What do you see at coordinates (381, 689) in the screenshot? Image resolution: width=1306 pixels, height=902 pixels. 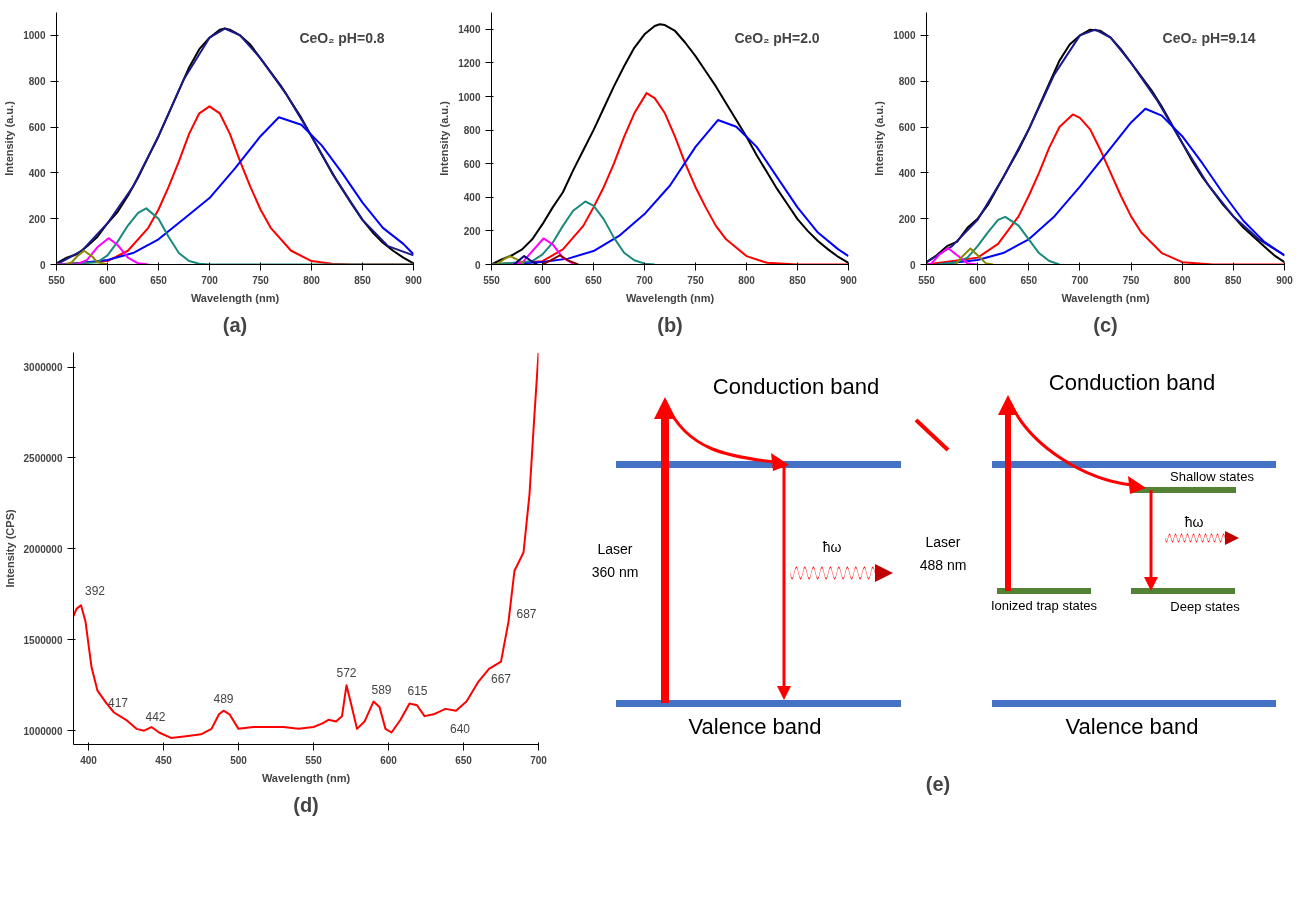 I see `annotation: 589` at bounding box center [381, 689].